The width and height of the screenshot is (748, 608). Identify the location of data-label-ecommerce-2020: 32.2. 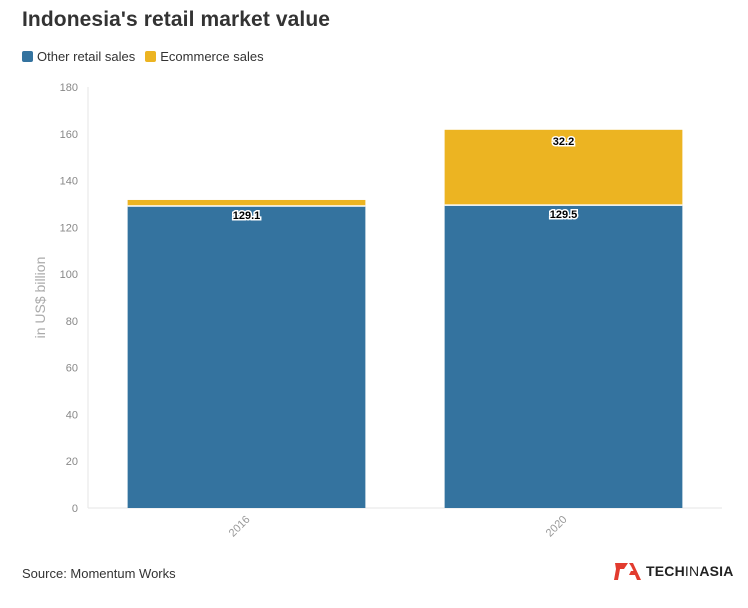
(563, 142).